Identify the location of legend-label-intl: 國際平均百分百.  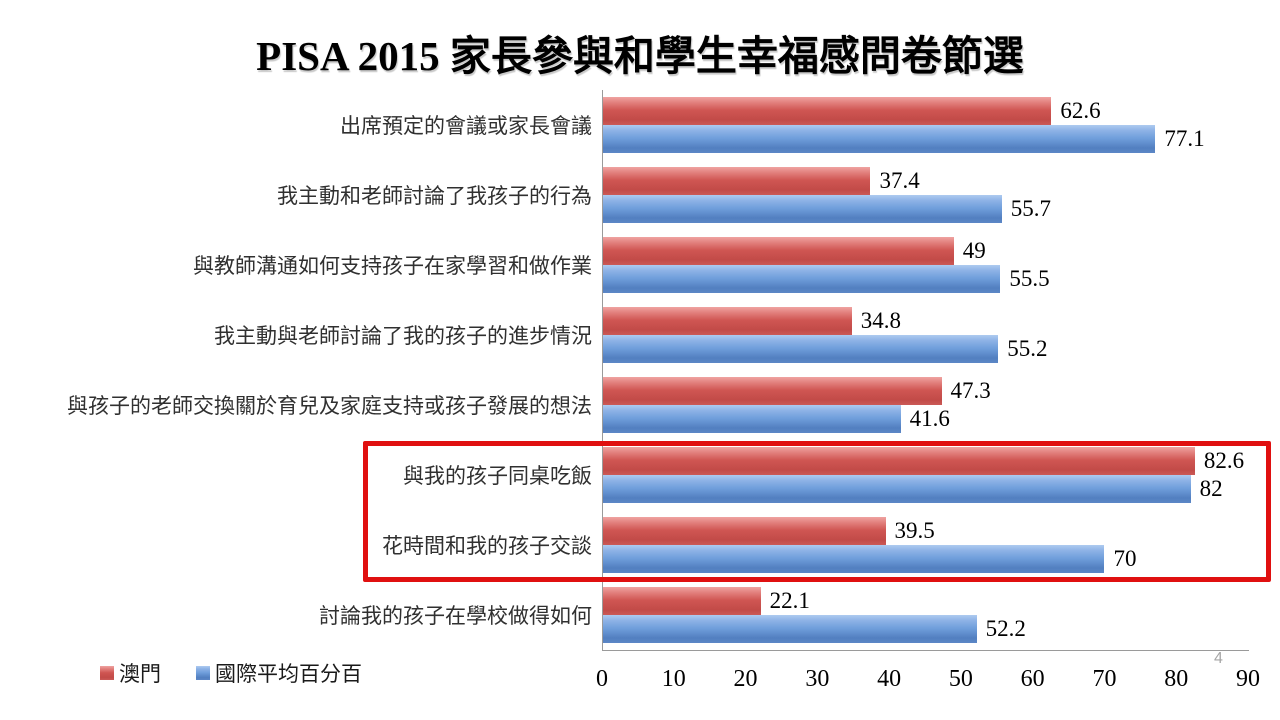
(288, 674).